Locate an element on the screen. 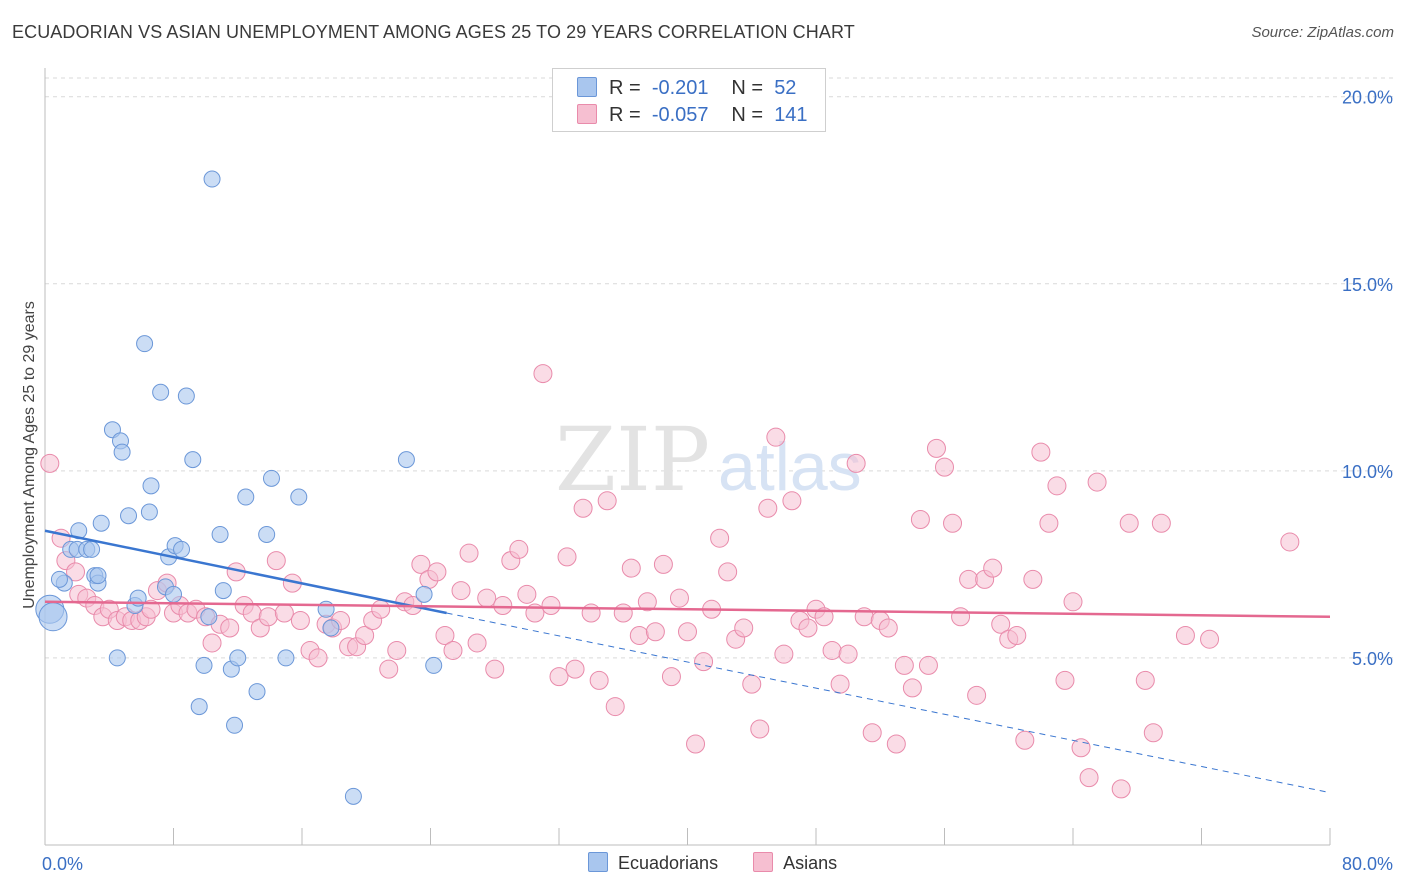  correlation-legend: R = -0.201 N = 52 R = -0.057 N = 141 is located at coordinates (689, 100).